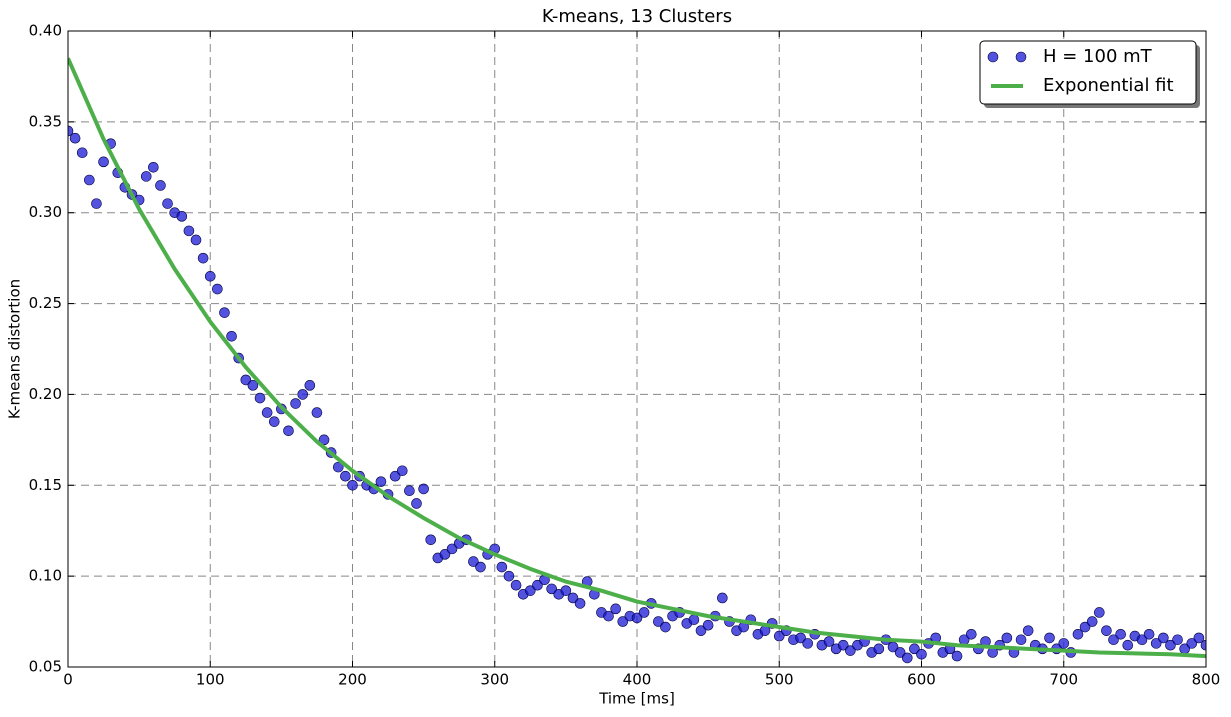 Image resolution: width=1231 pixels, height=717 pixels. What do you see at coordinates (45, 485) in the screenshot?
I see `y-tick-label: 0.15` at bounding box center [45, 485].